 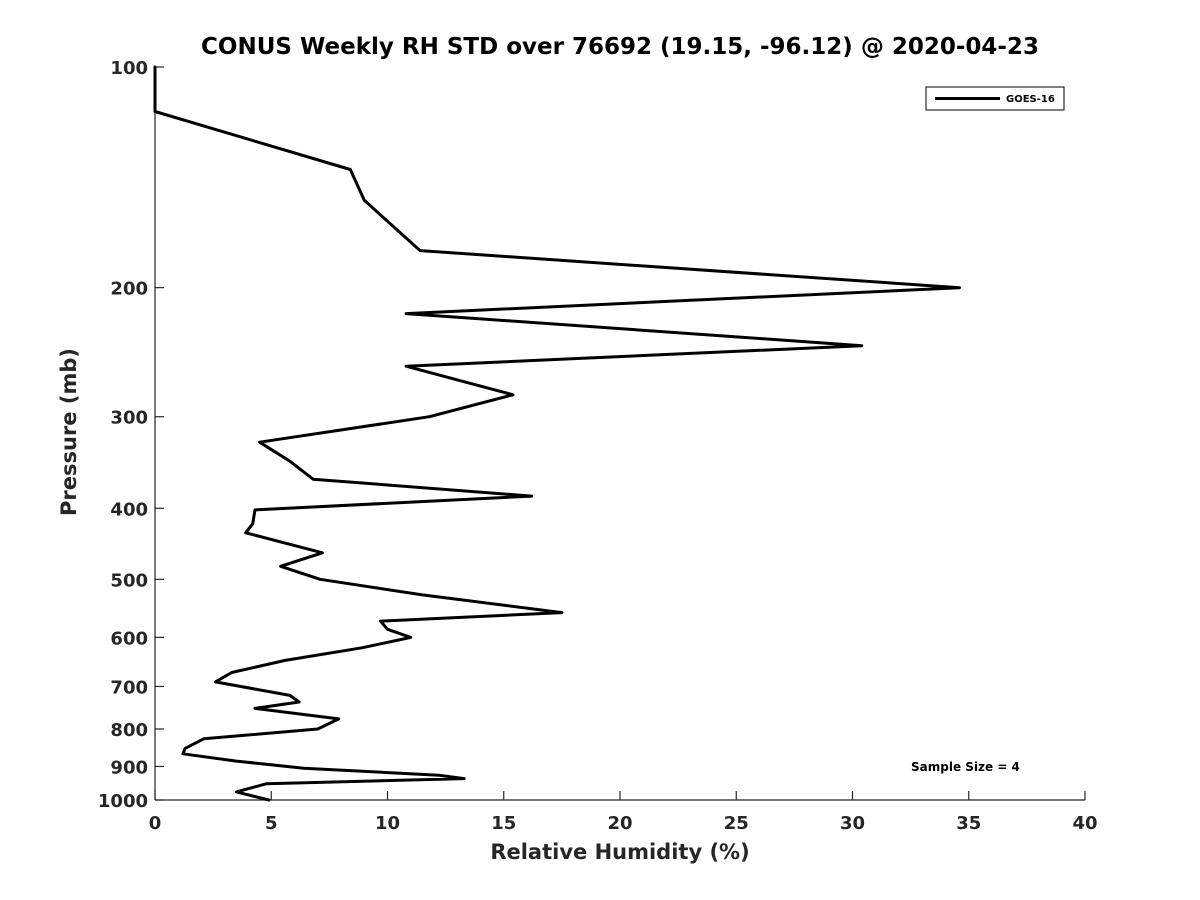 What do you see at coordinates (852, 823) in the screenshot?
I see `x-tick-label: 30` at bounding box center [852, 823].